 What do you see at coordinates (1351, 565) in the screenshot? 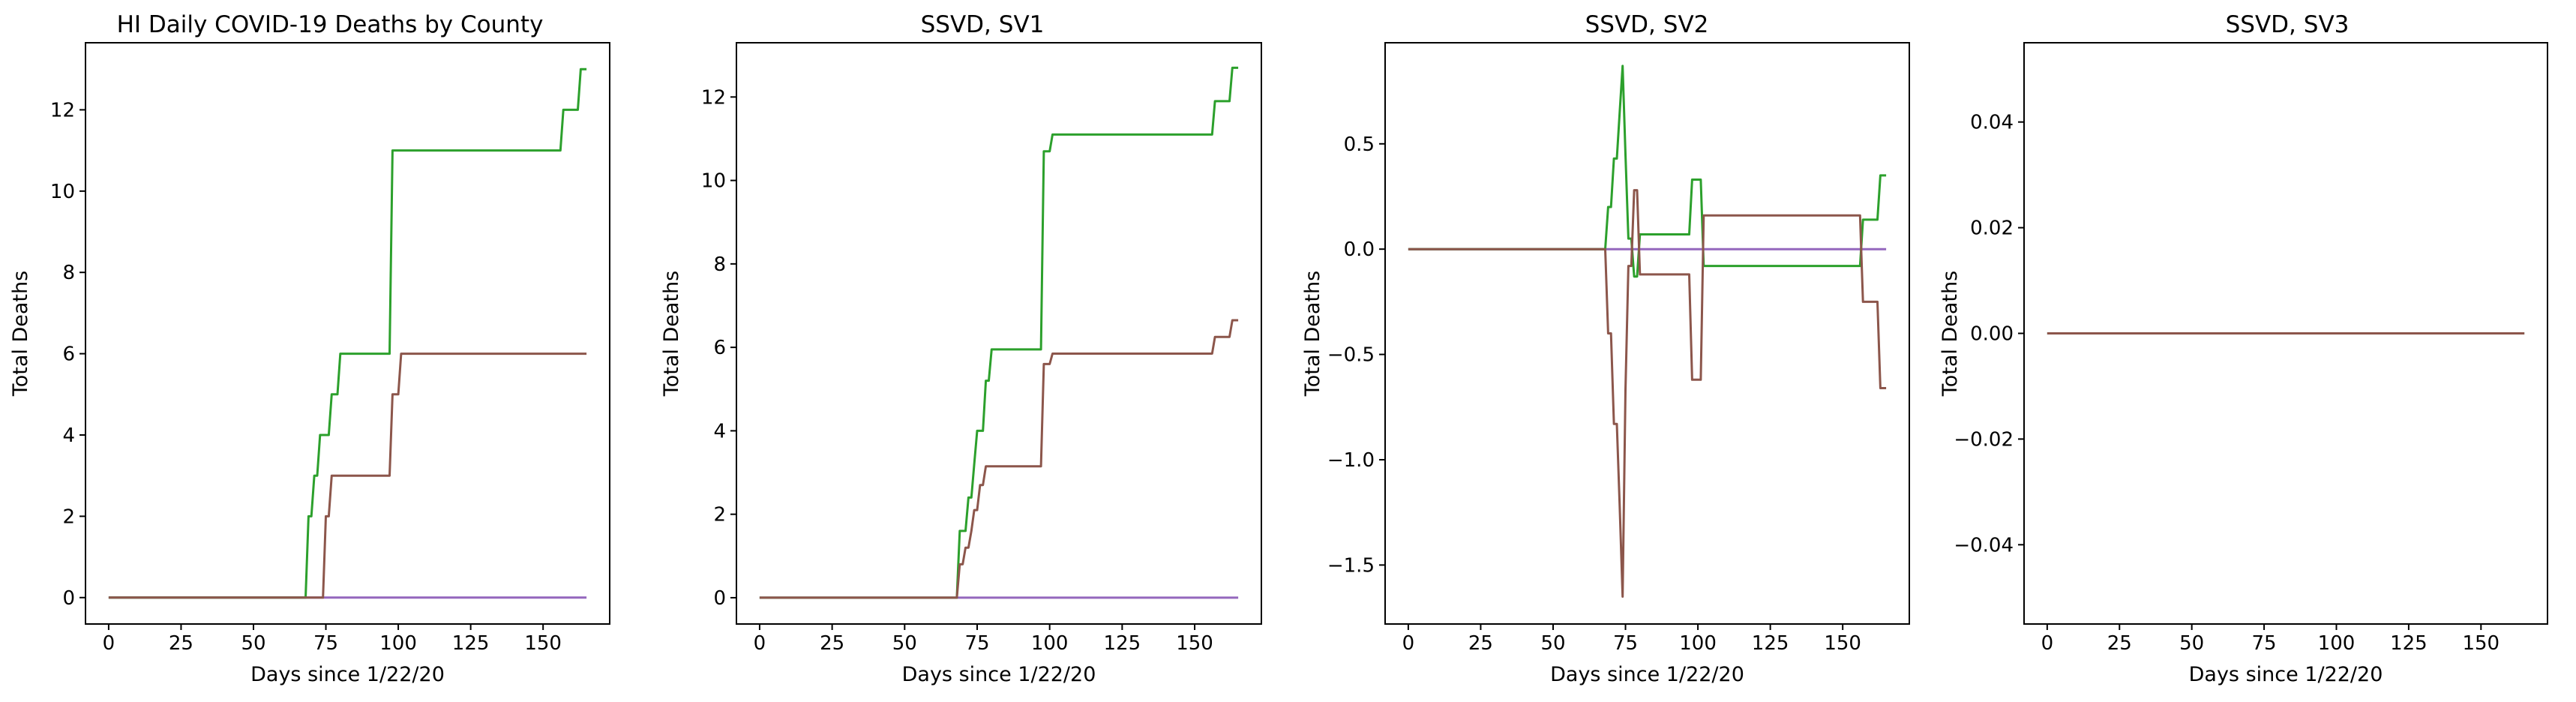
I see `y-tick-label: −1.5` at bounding box center [1351, 565].